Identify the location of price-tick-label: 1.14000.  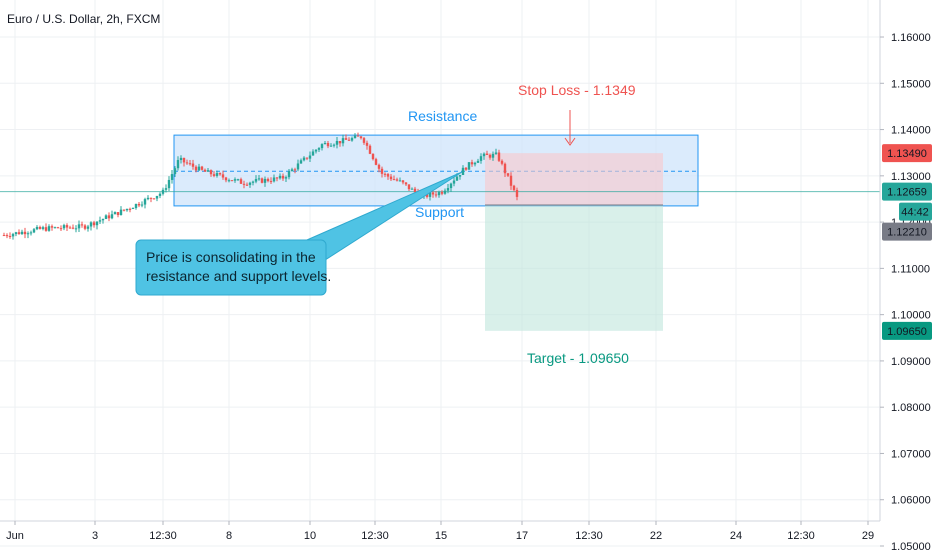
(911, 131).